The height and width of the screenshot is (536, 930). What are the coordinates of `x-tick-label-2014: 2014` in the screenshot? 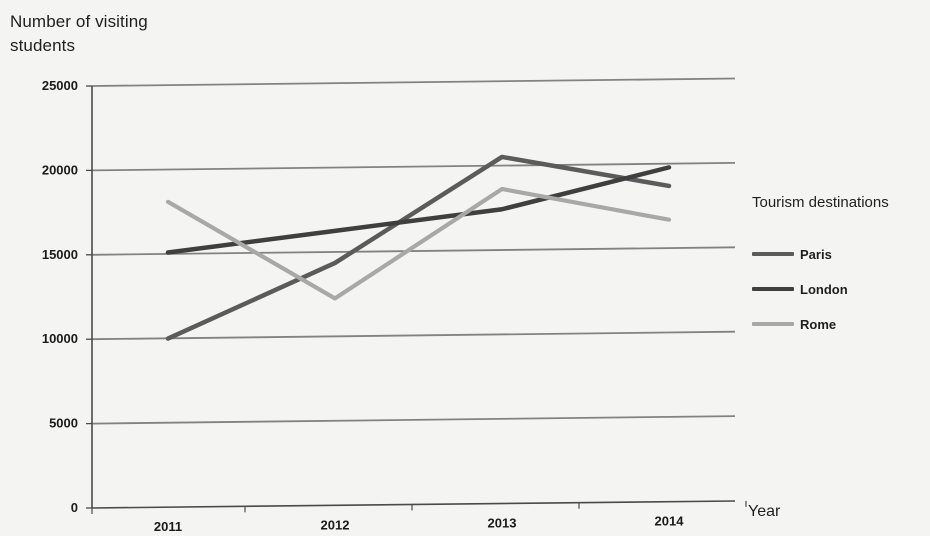 It's located at (670, 521).